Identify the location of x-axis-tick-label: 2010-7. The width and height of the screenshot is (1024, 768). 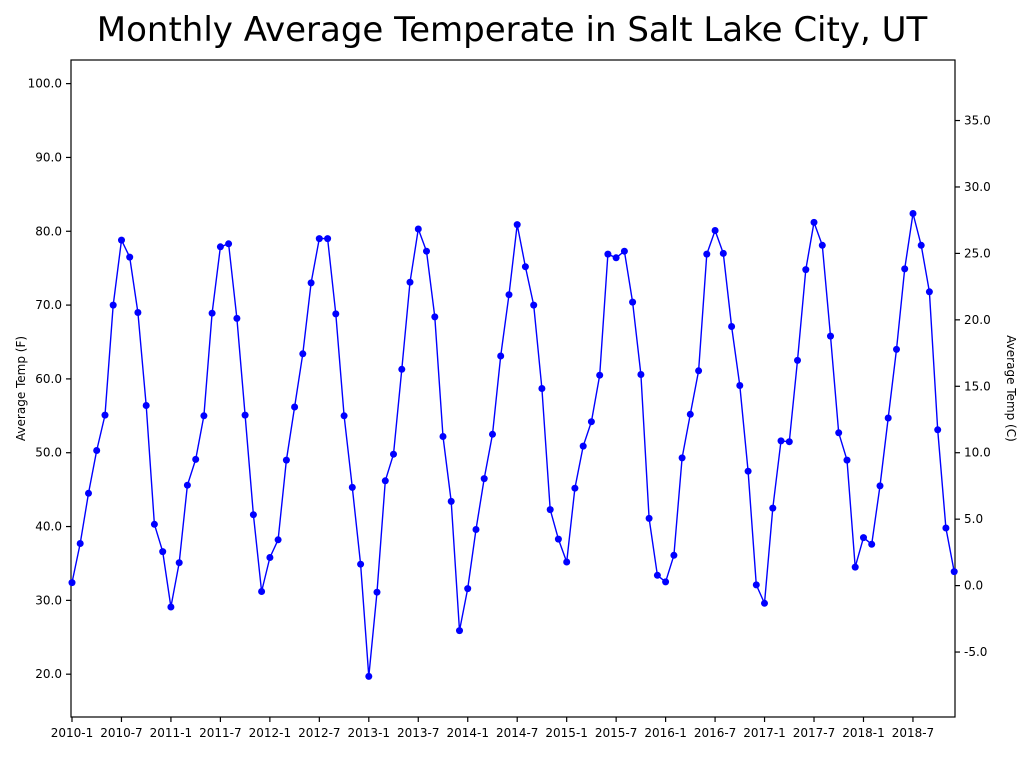
(121, 733).